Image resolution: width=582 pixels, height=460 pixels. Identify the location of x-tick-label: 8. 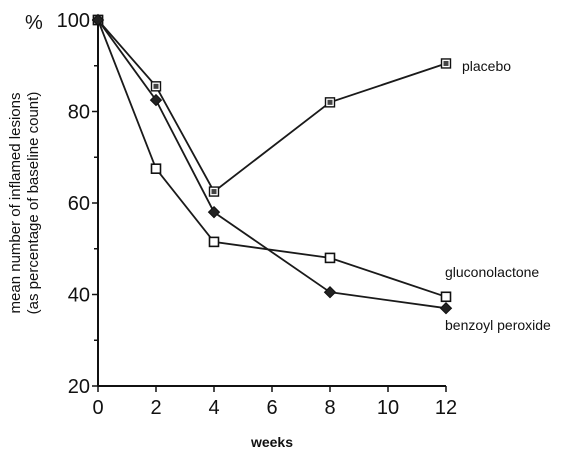
(329, 408).